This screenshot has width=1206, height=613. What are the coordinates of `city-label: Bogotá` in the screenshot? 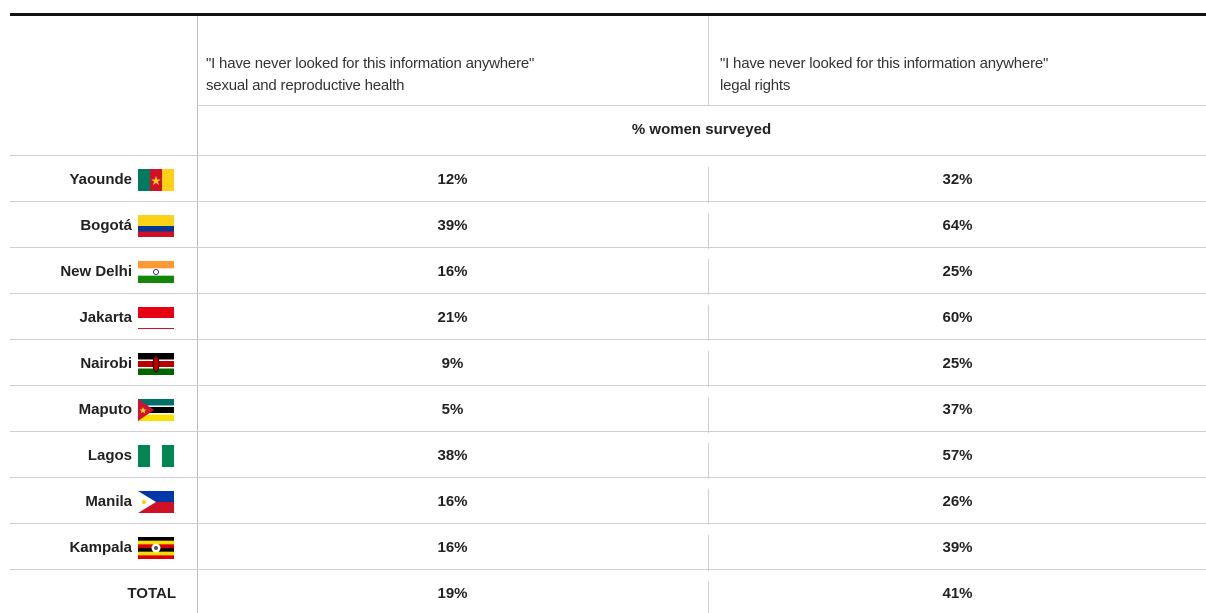 It's located at (106, 225).